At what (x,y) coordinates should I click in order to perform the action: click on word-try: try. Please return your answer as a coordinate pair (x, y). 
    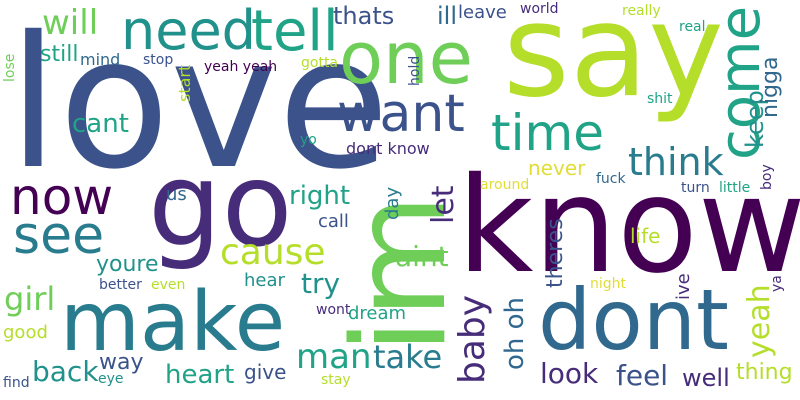
    Looking at the image, I should click on (321, 283).